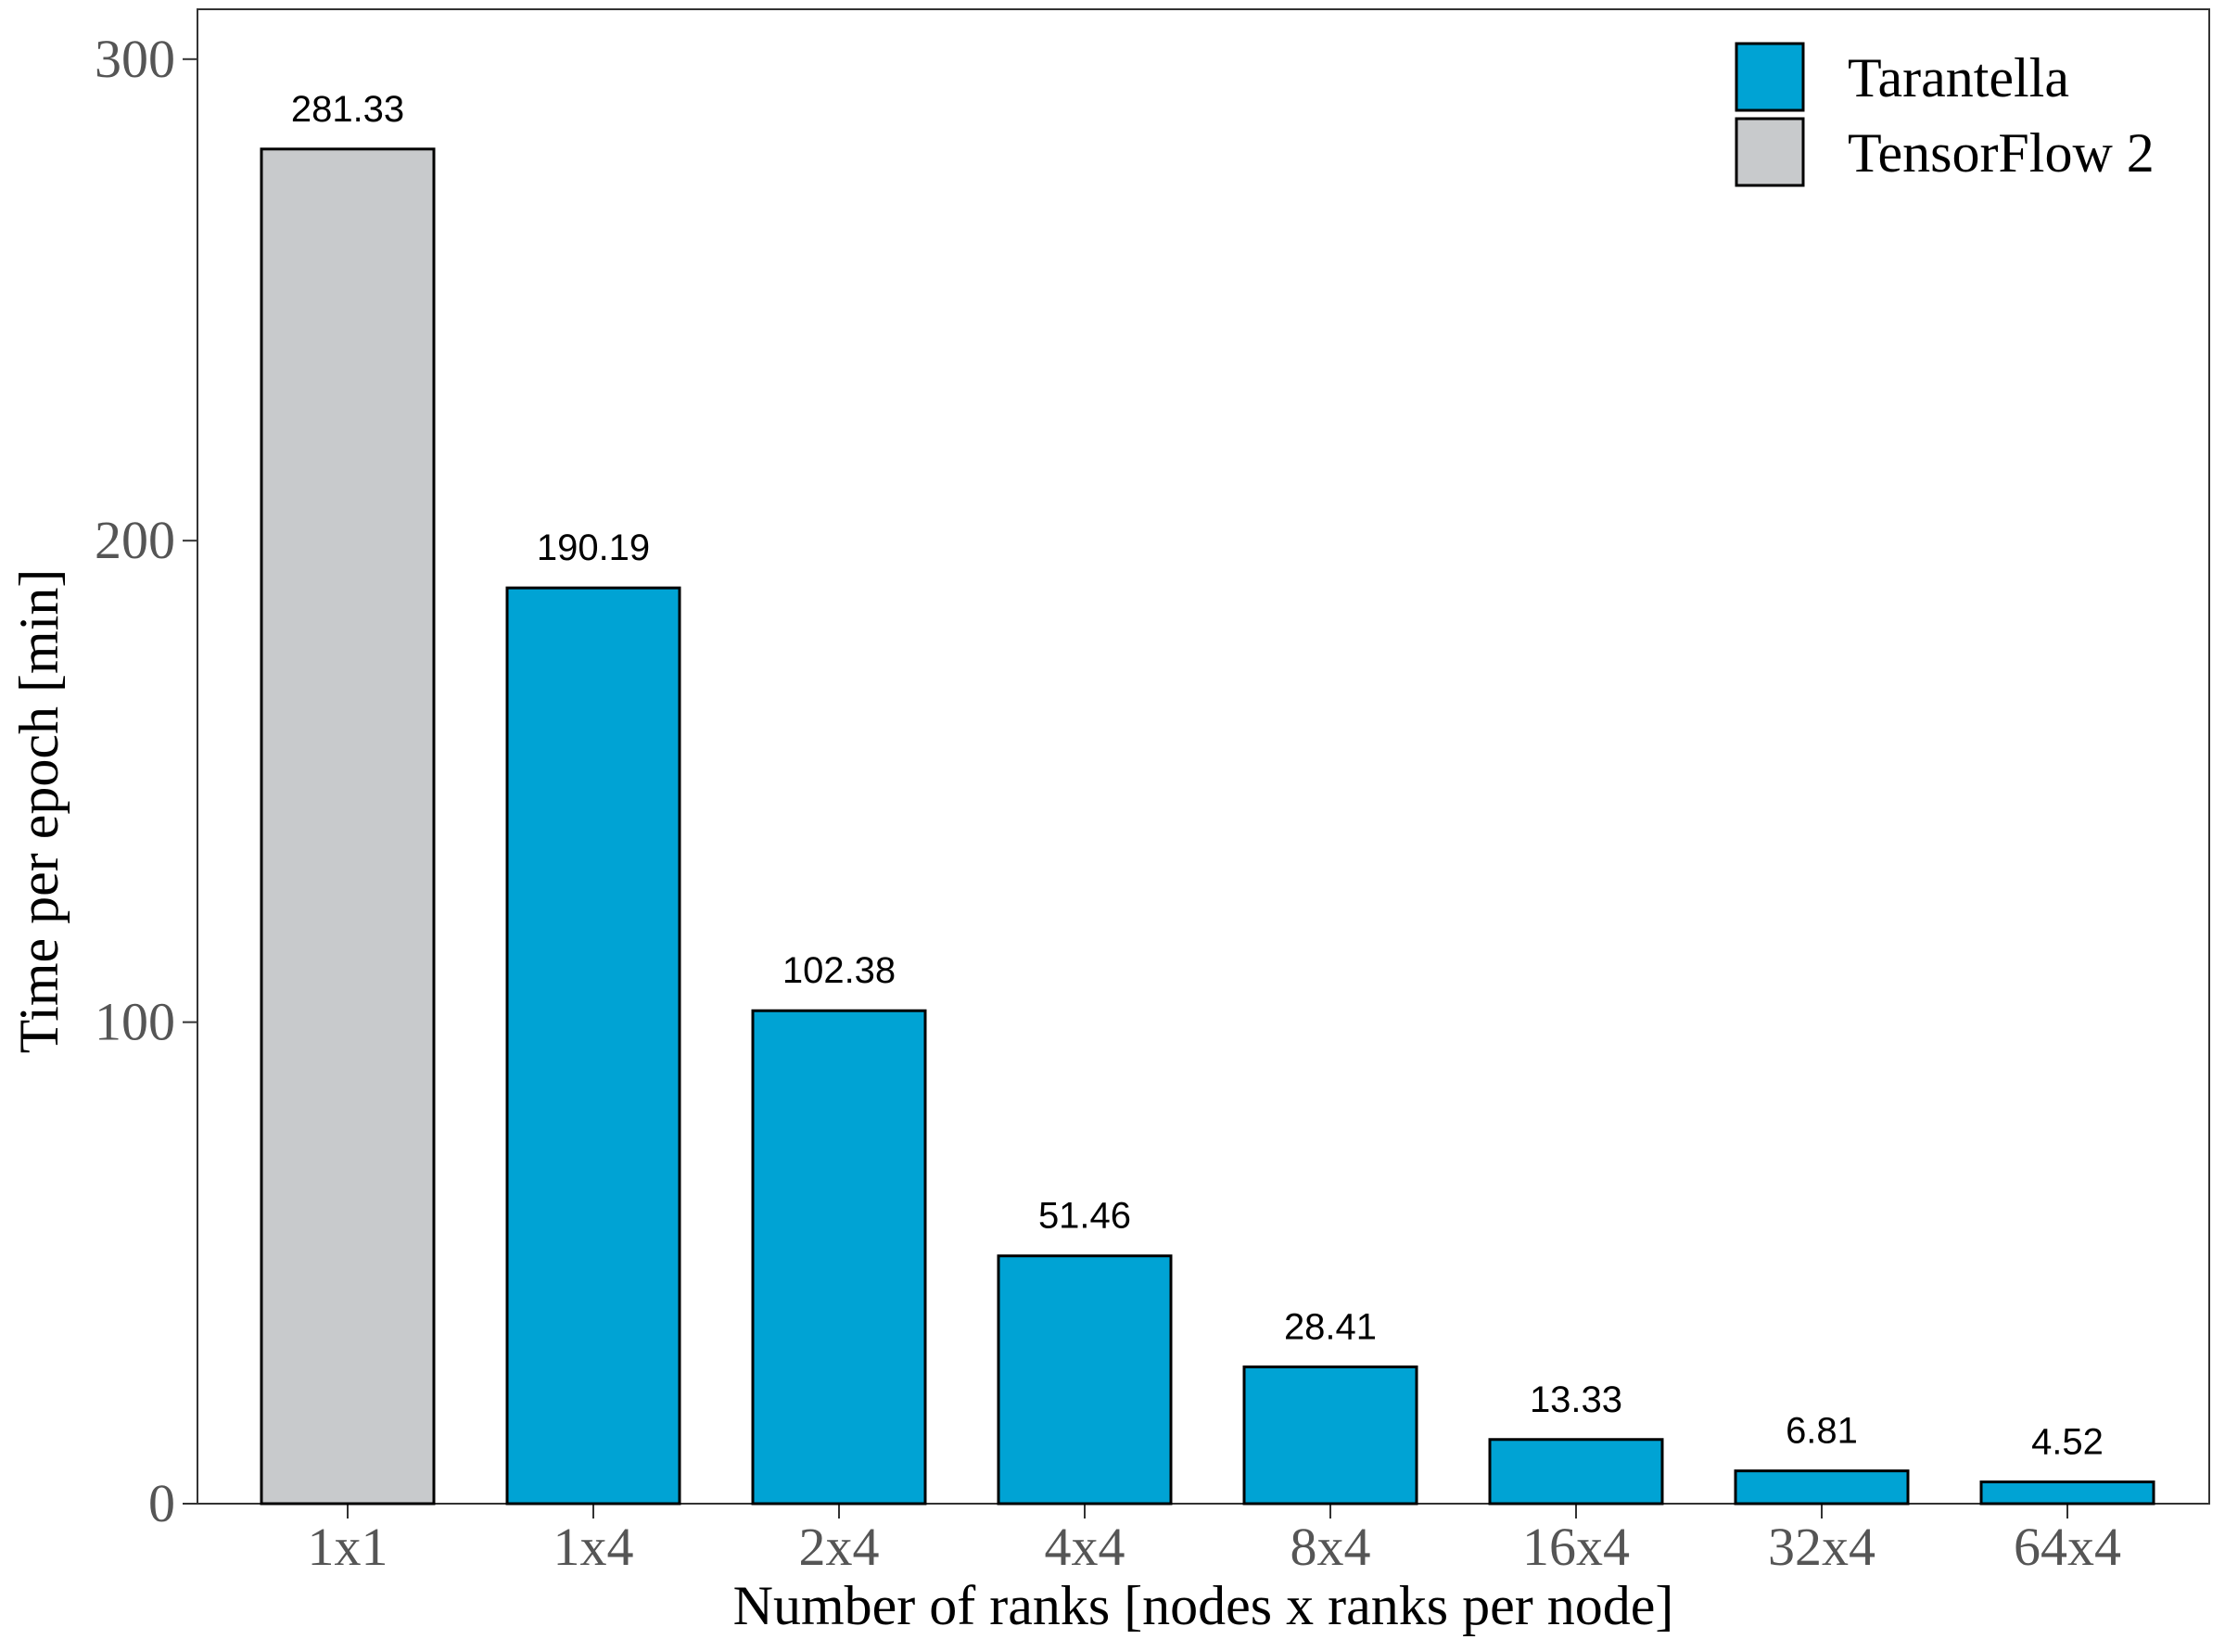 Image resolution: width=2225 pixels, height=1652 pixels. Describe the element at coordinates (1770, 77) in the screenshot. I see `legend-swatch-tarantella` at that location.